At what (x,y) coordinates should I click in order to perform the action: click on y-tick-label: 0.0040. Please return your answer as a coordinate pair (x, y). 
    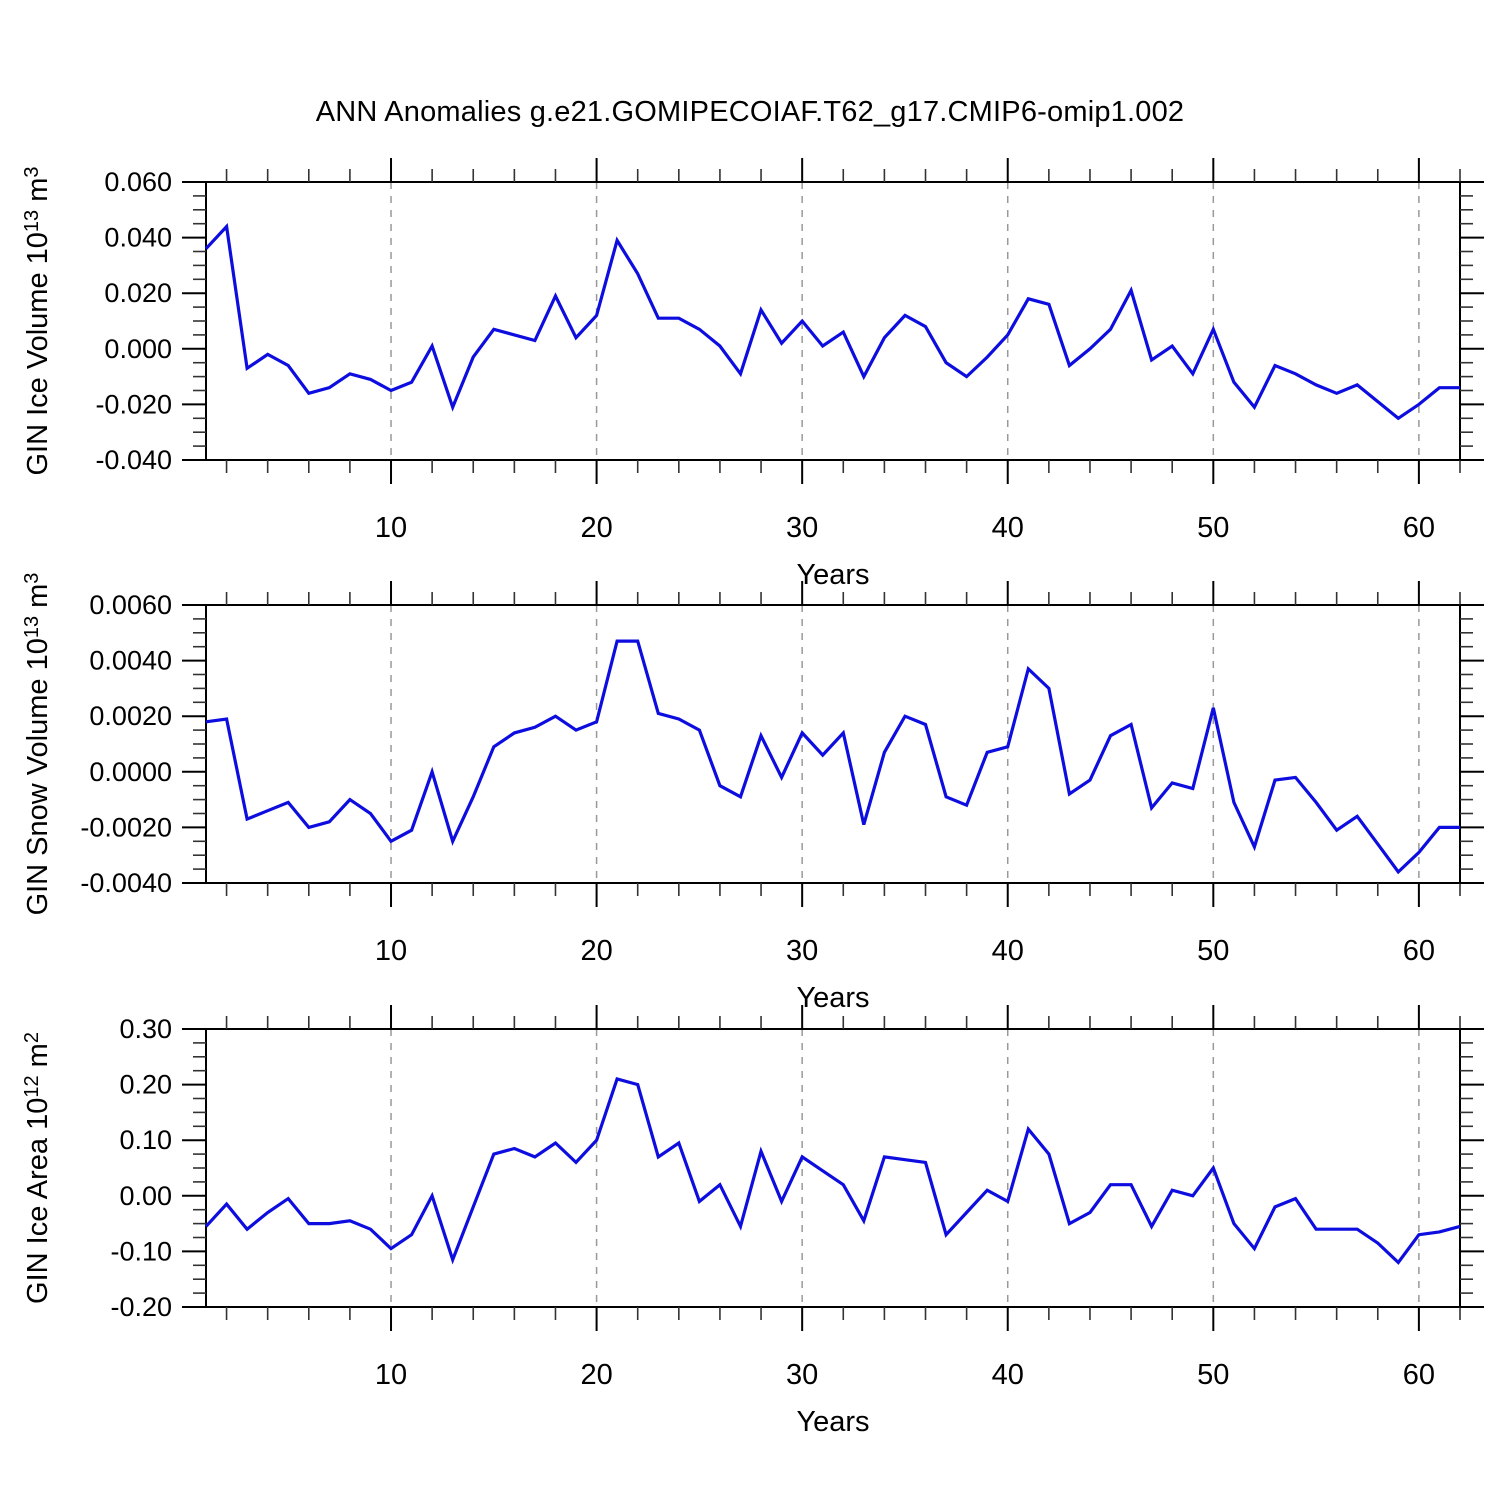
    Looking at the image, I should click on (130, 661).